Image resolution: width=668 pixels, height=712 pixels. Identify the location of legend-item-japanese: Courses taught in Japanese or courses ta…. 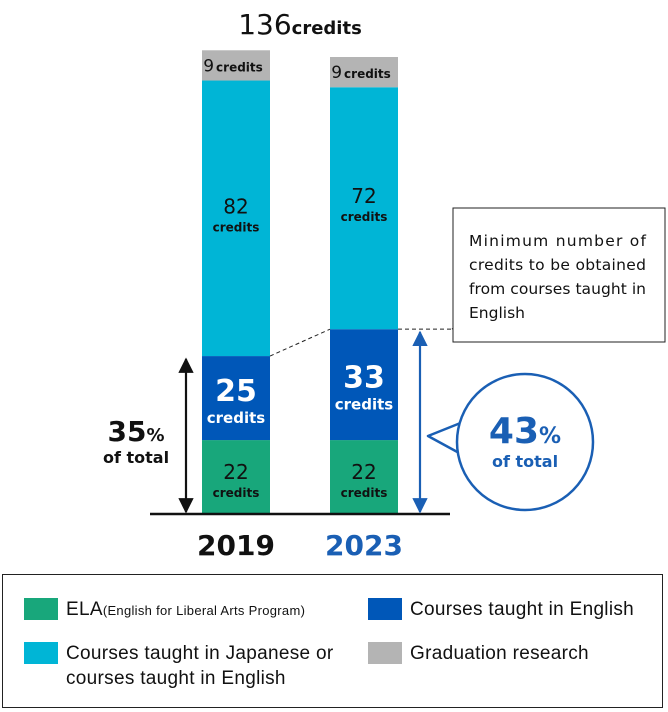
(189, 666).